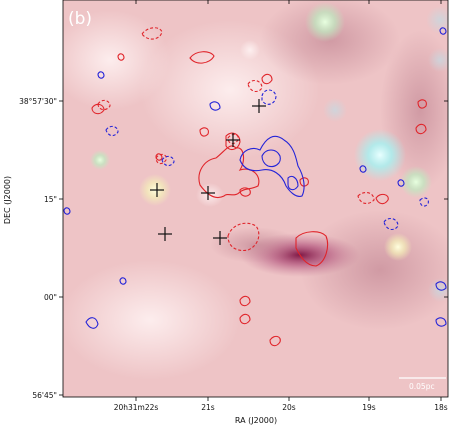  I want to click on scale-bar-label: 0.05pc, so click(422, 386).